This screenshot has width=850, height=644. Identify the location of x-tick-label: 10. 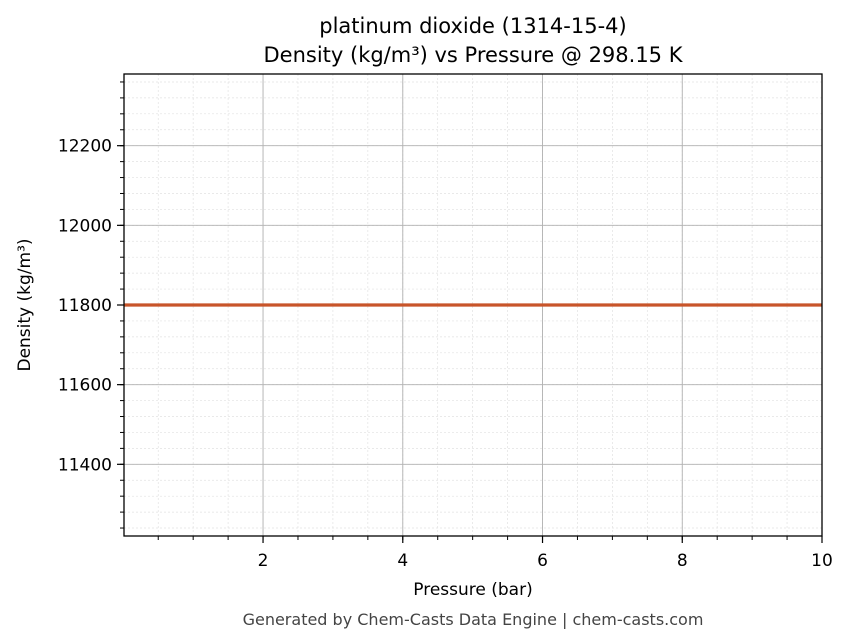
(822, 561).